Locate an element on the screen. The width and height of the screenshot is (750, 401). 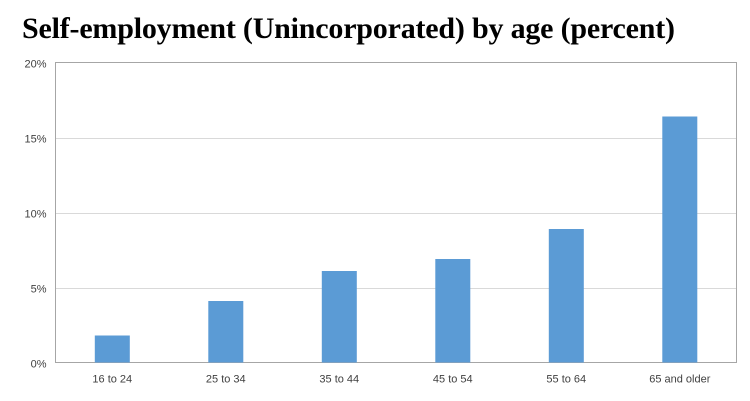
y-tick-label: 15% is located at coordinates (35, 140).